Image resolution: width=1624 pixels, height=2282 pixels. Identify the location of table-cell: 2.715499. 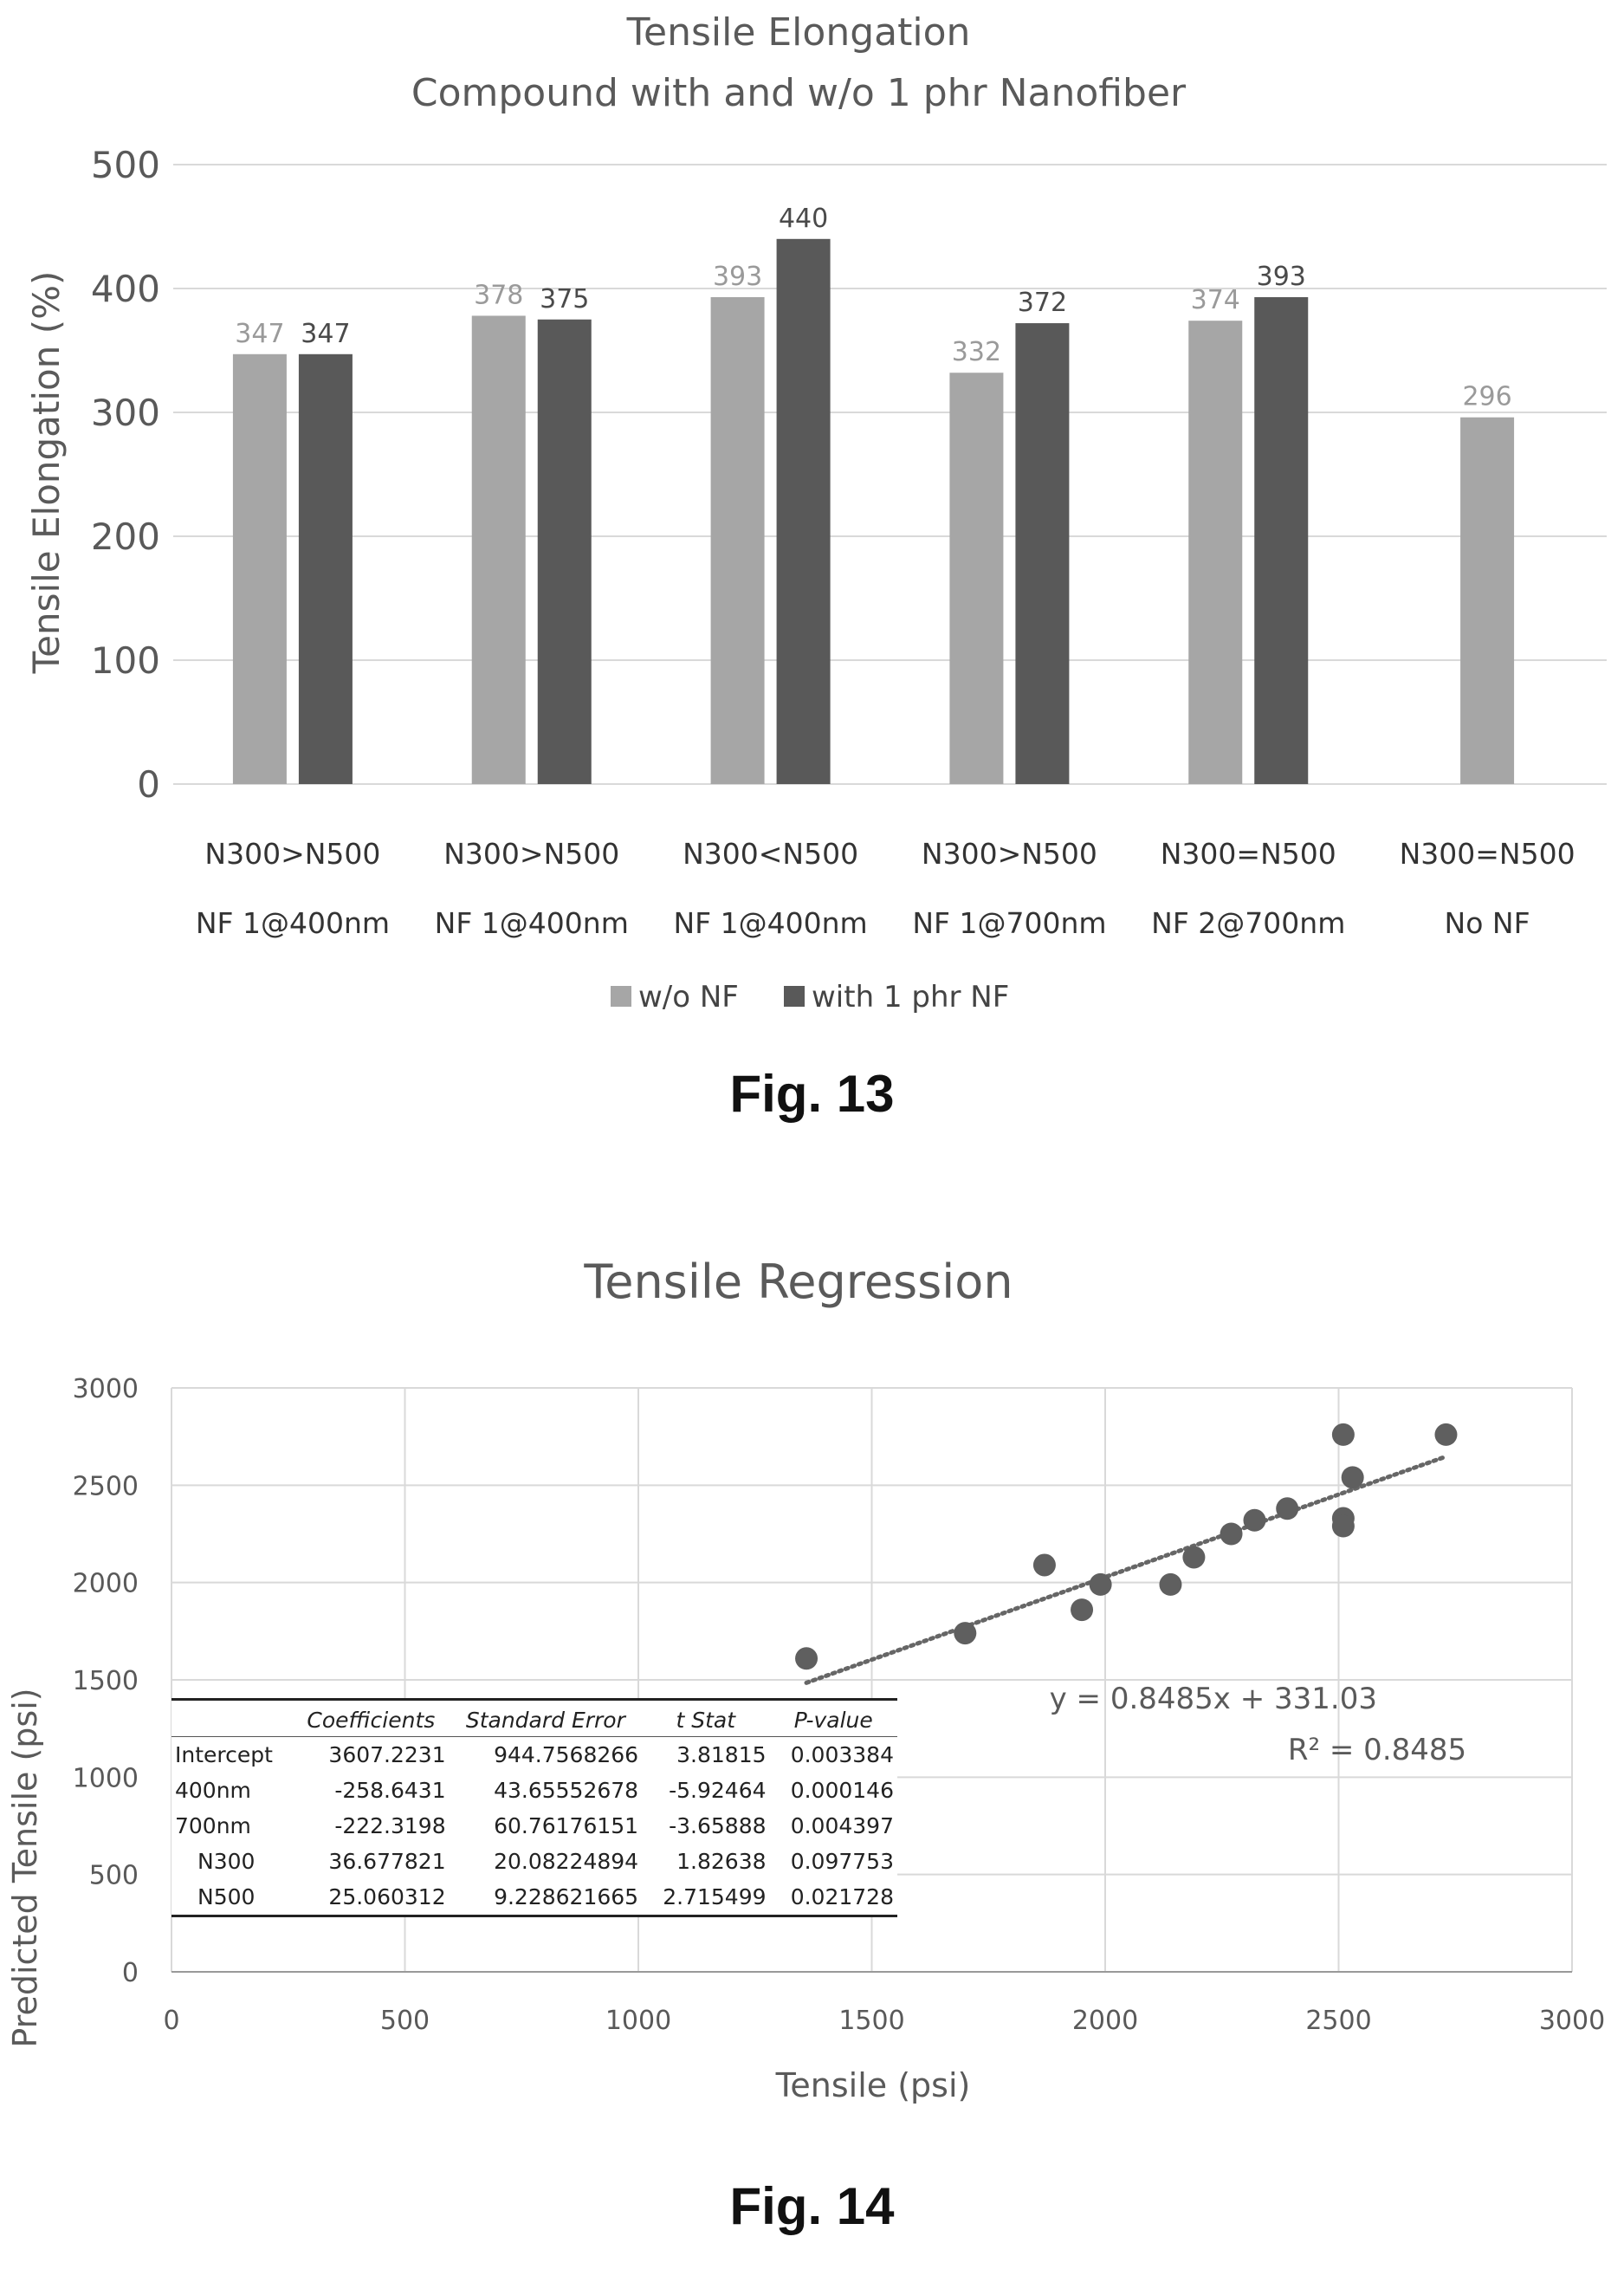
(706, 1898).